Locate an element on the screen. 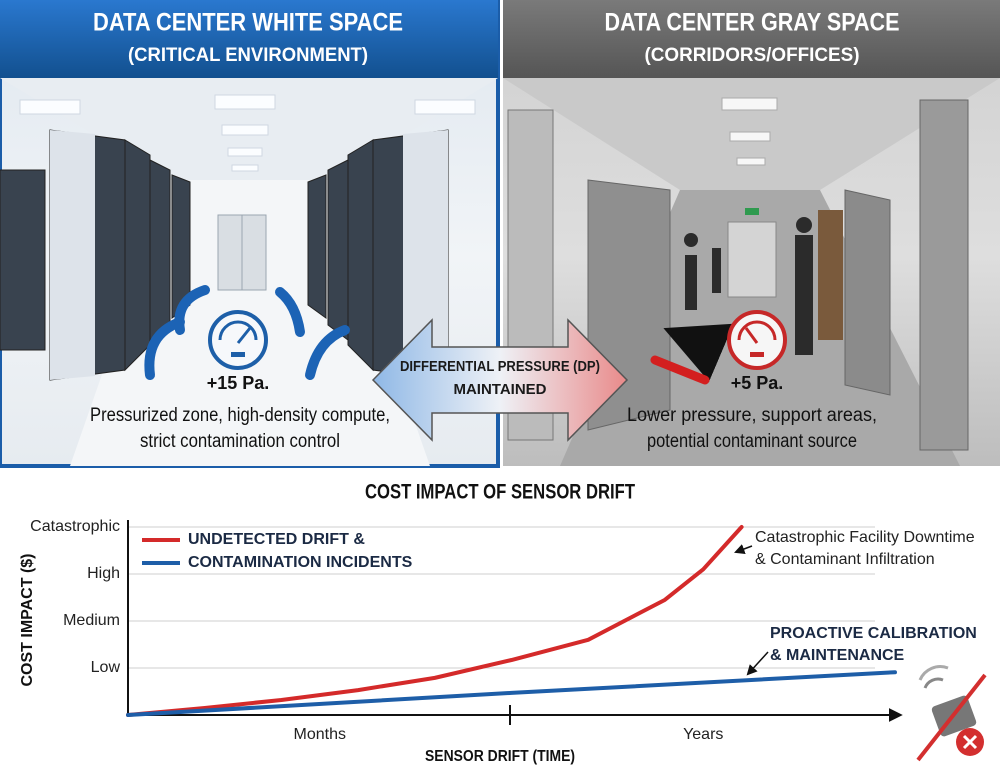 The height and width of the screenshot is (772, 1000). sensor-icon is located at coordinates (951, 713).